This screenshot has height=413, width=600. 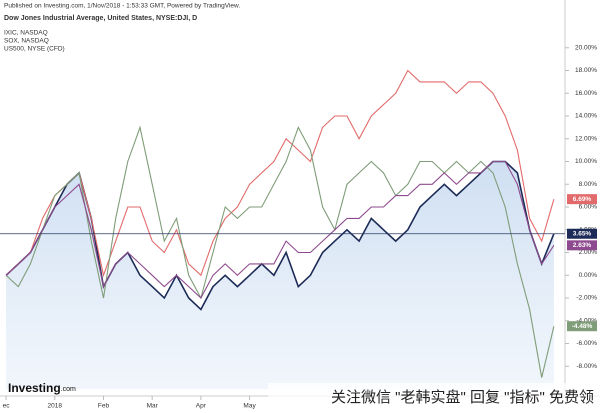 What do you see at coordinates (586, 161) in the screenshot?
I see `y-tick-label: 10.00%` at bounding box center [586, 161].